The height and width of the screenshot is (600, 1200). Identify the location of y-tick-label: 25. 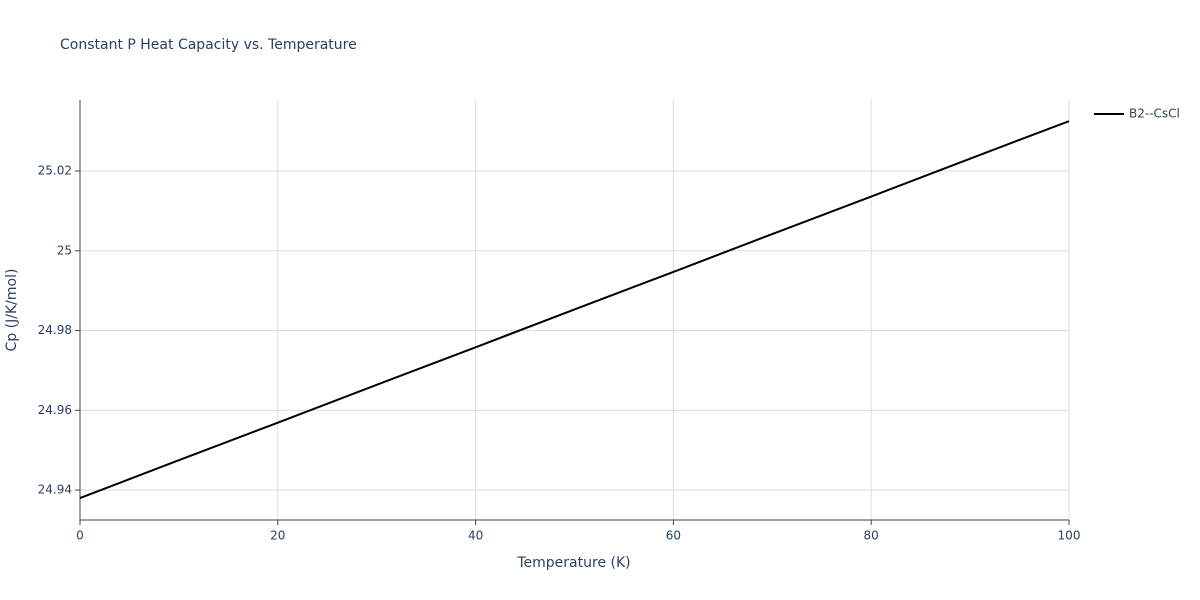
(64, 250).